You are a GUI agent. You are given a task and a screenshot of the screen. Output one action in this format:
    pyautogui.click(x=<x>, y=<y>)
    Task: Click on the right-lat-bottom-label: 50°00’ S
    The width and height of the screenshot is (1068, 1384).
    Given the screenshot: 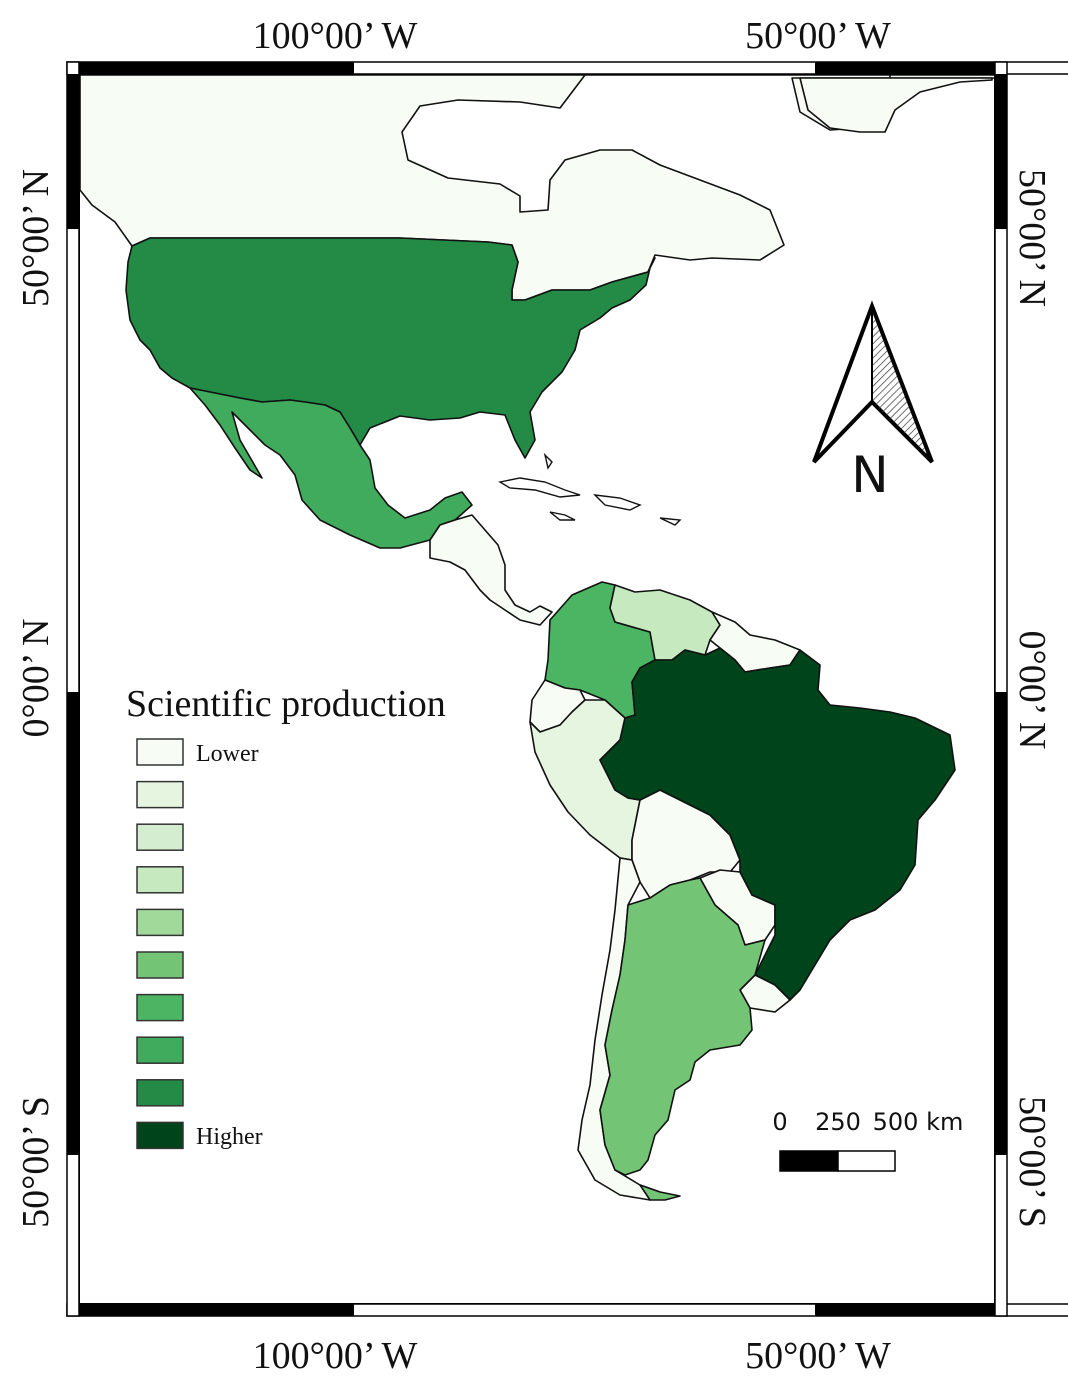 What is the action you would take?
    pyautogui.click(x=1032, y=1162)
    